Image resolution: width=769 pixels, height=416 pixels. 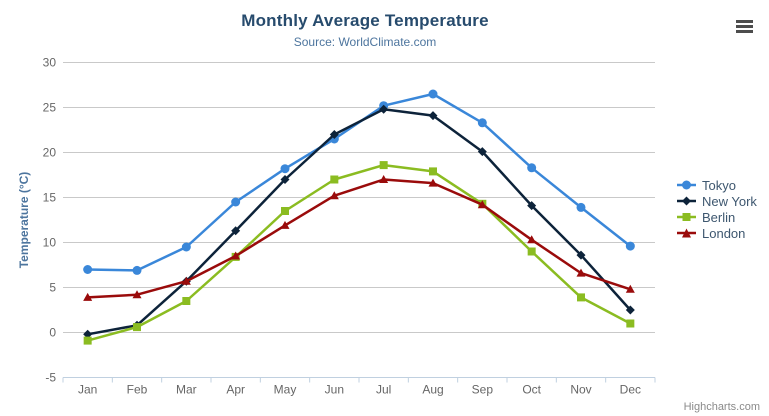 What do you see at coordinates (365, 20) in the screenshot?
I see `chart-title: Monthly Average Temperature` at bounding box center [365, 20].